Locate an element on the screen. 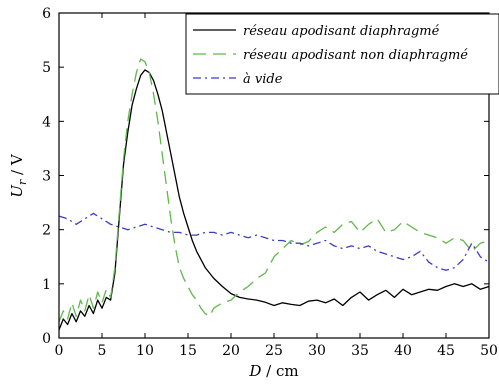 Image resolution: width=499 pixels, height=387 pixels. legend-label-2: à vide is located at coordinates (263, 79).